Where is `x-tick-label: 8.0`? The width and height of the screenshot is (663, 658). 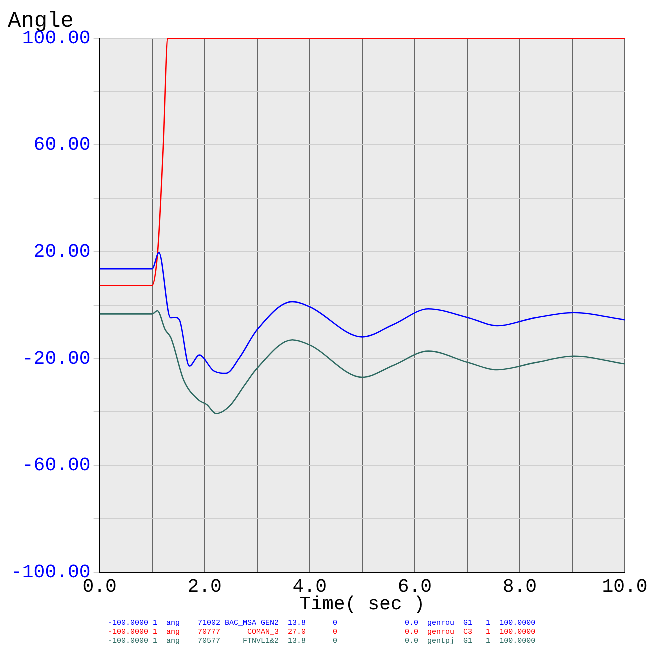 x-tick-label: 8.0 is located at coordinates (520, 587).